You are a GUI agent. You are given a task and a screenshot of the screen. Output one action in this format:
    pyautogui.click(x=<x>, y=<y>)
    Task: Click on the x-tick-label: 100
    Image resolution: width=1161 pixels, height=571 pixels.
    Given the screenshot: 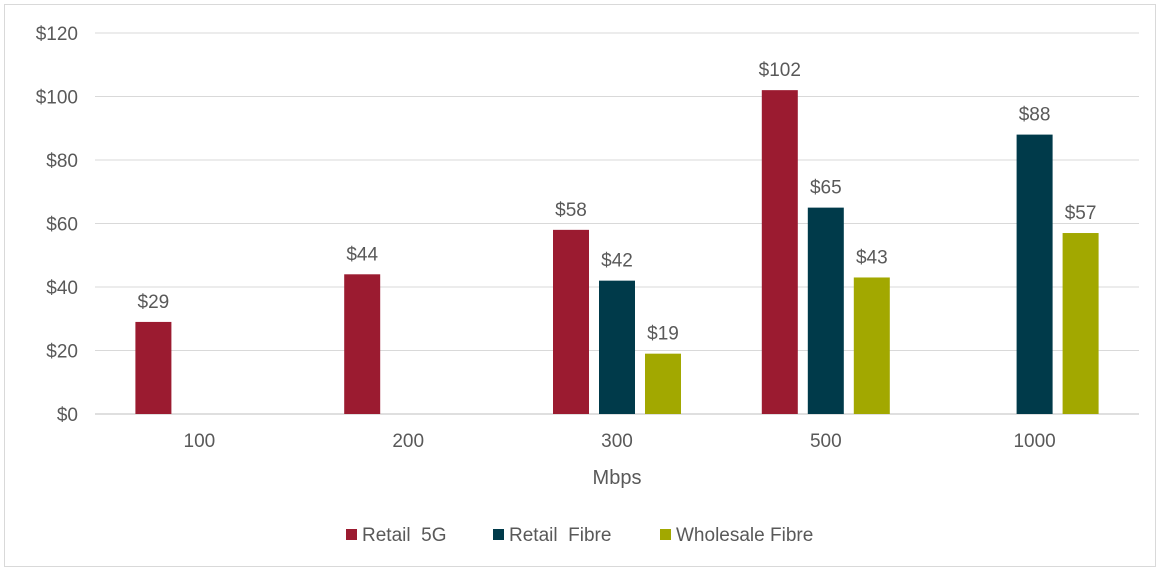 What is the action you would take?
    pyautogui.click(x=200, y=441)
    